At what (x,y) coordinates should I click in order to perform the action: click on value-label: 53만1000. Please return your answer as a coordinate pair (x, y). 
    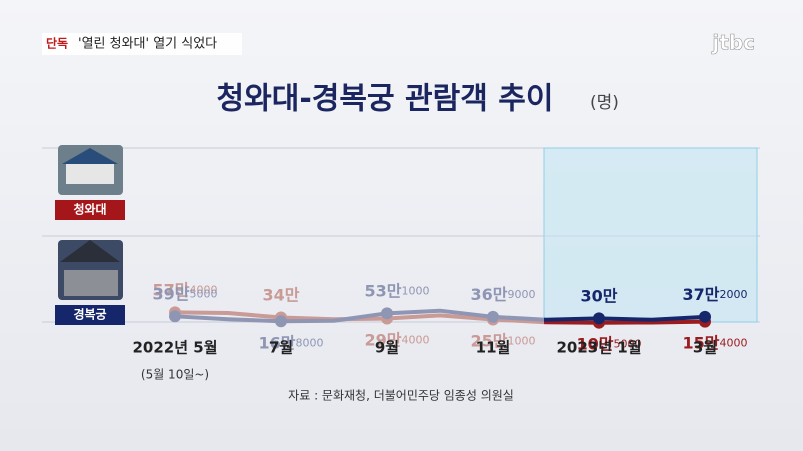
    Looking at the image, I should click on (397, 290).